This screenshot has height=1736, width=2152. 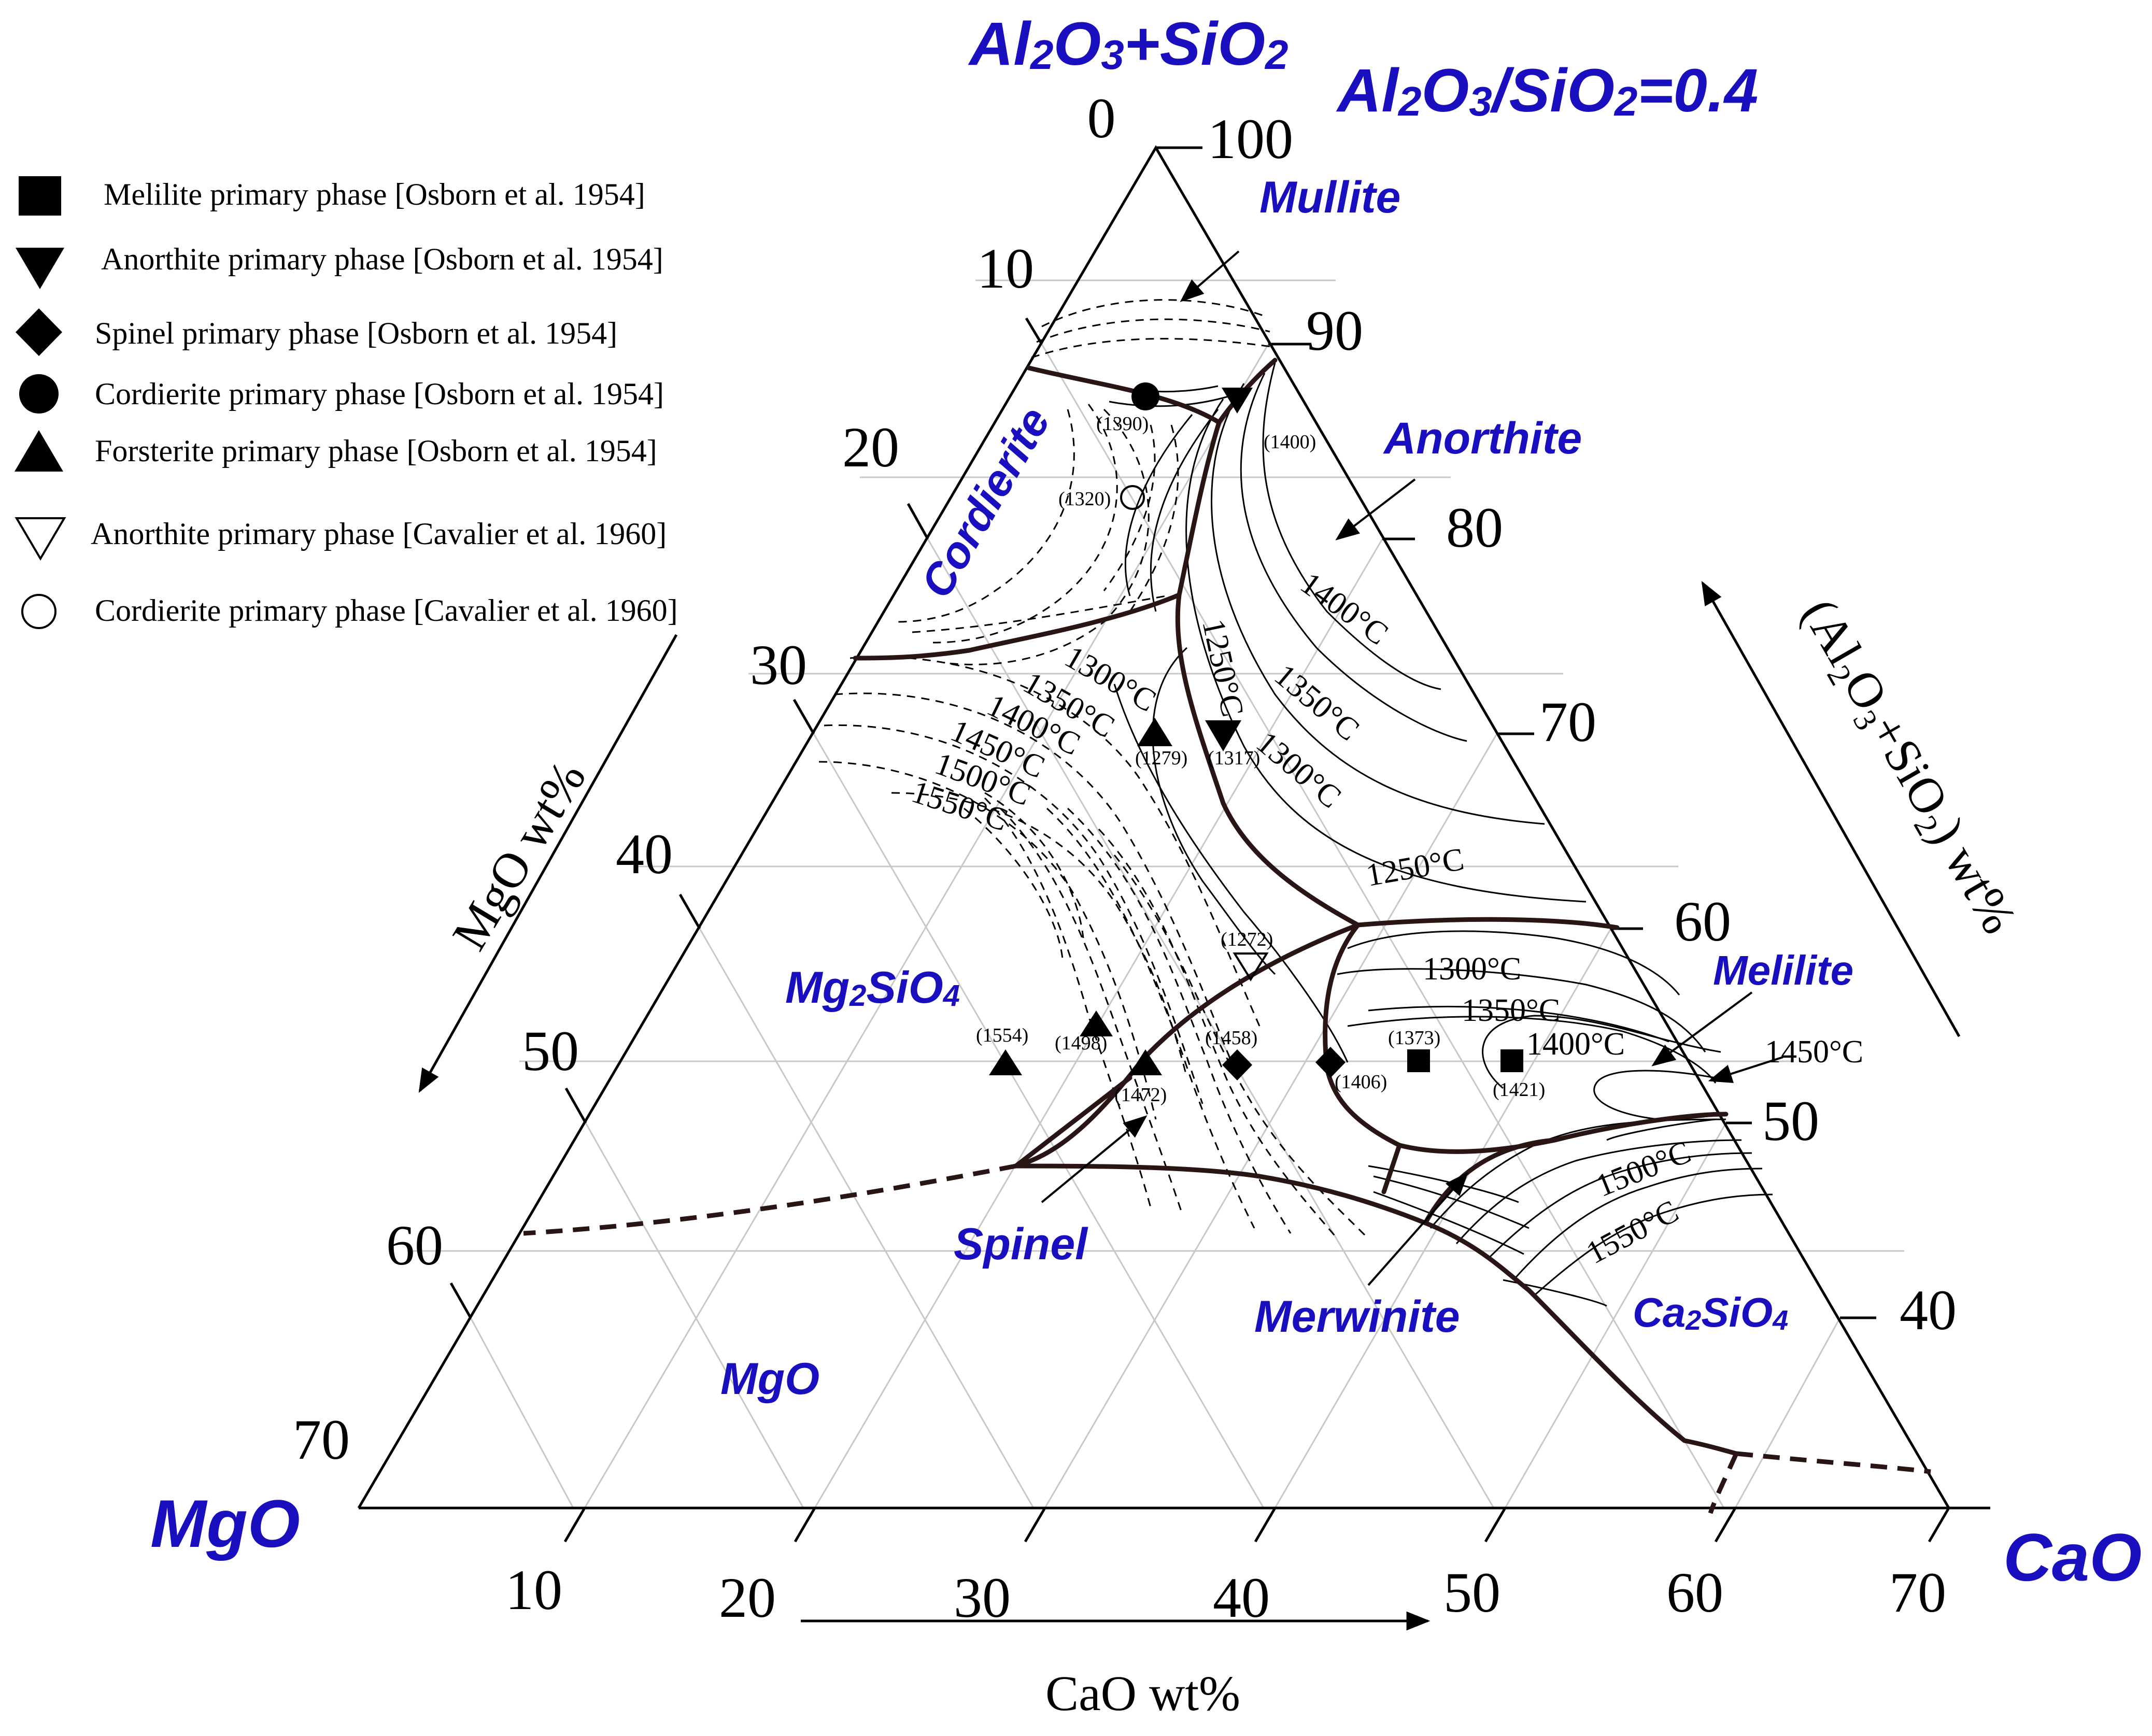 I want to click on point-cordierite-cavalier, so click(x=1132, y=497).